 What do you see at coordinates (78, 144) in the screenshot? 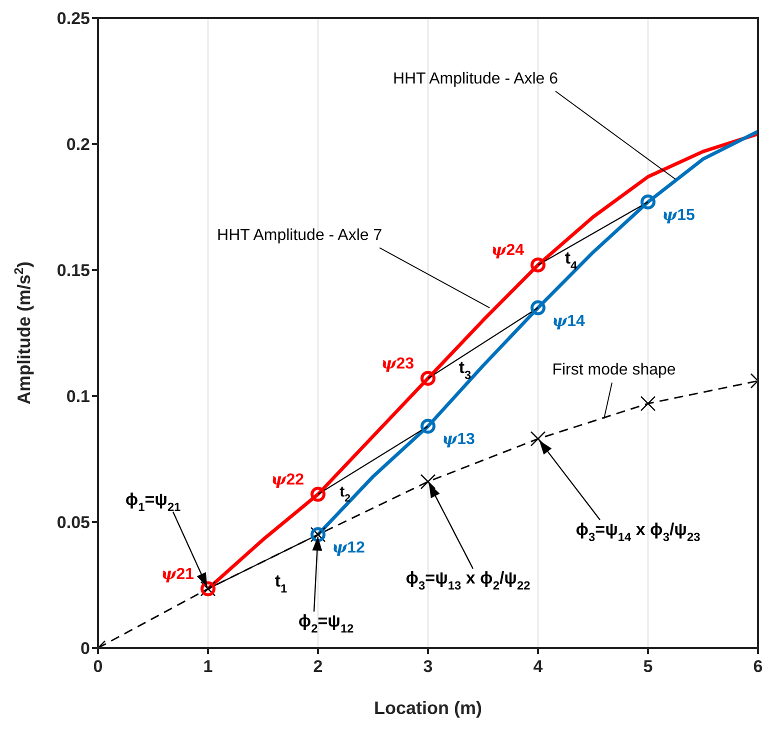
I see `y-tick-label: 0.2` at bounding box center [78, 144].